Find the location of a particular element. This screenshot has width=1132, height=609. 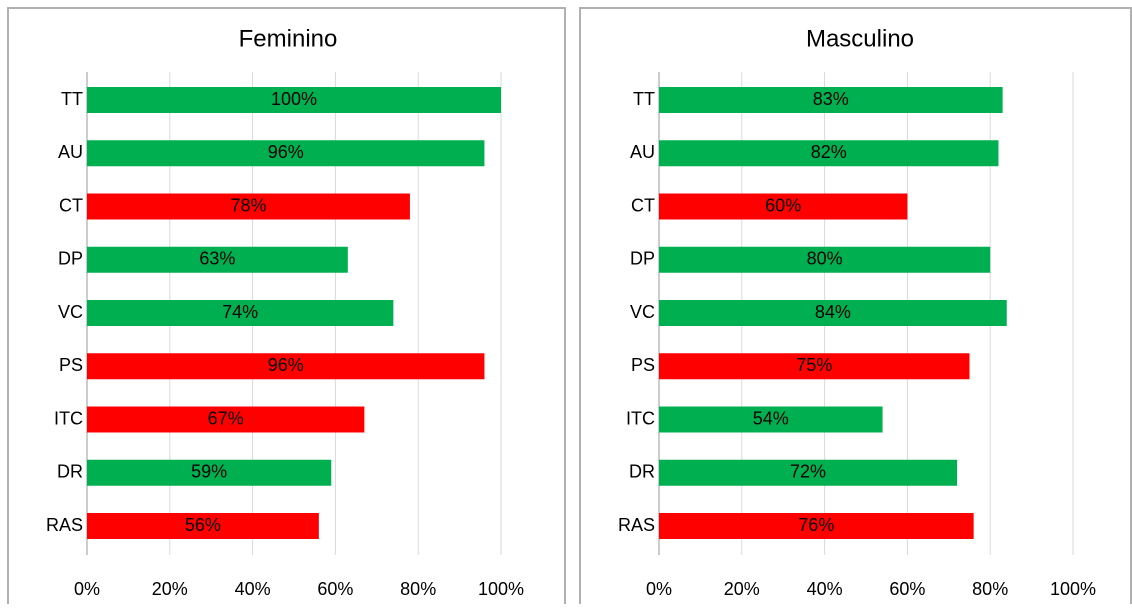

data-label: 100% is located at coordinates (294, 99).